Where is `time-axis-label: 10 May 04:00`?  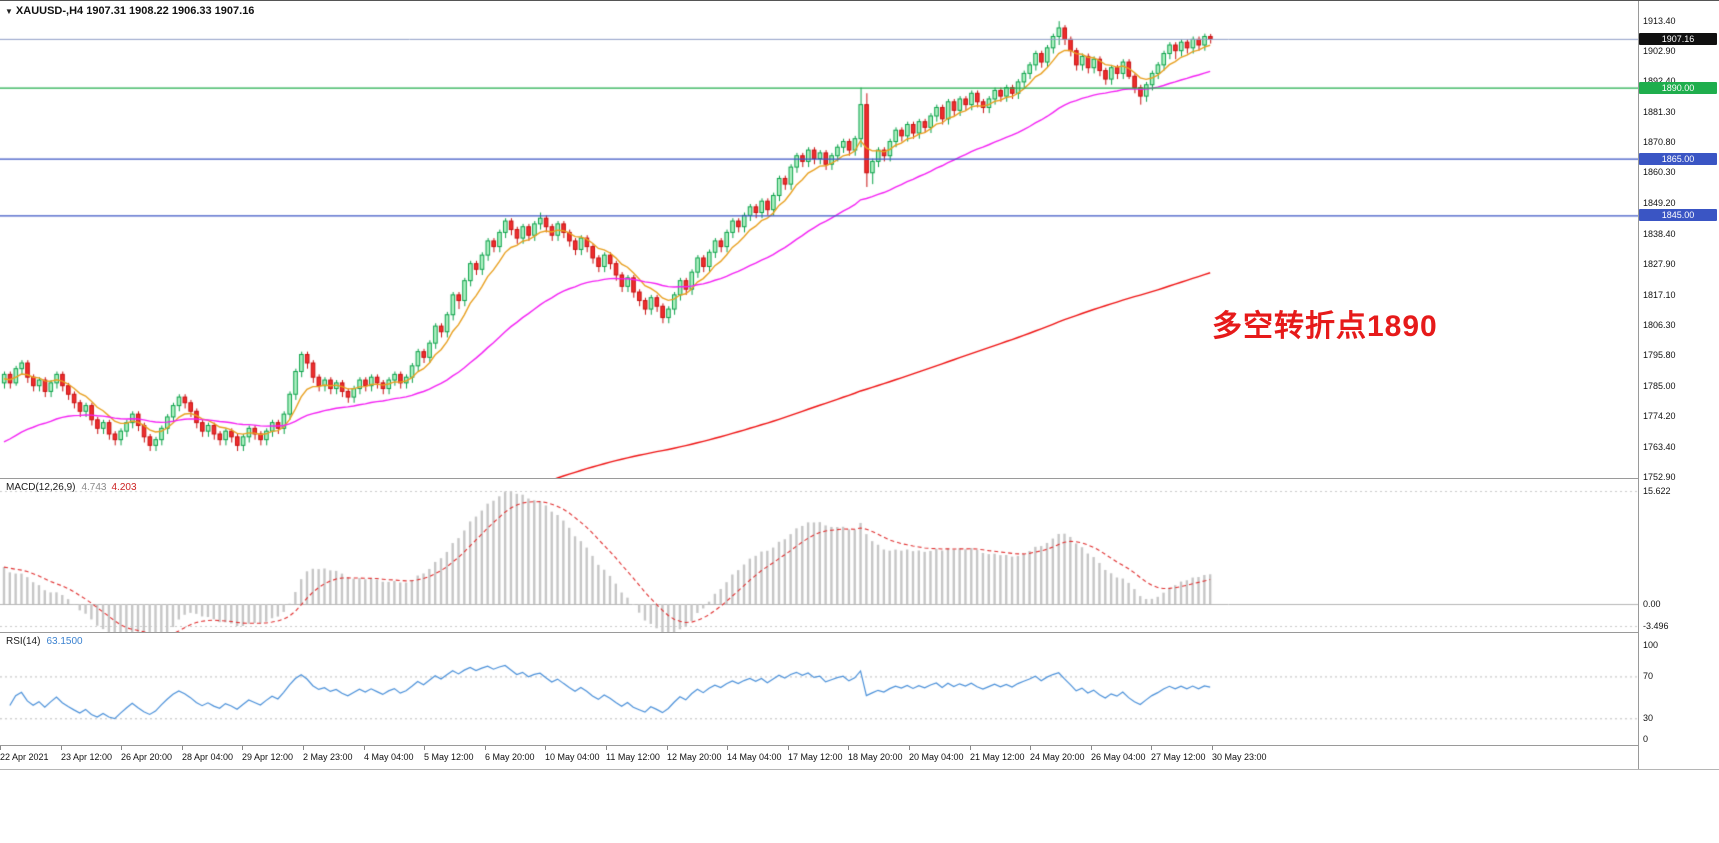
time-axis-label: 10 May 04:00 is located at coordinates (572, 757).